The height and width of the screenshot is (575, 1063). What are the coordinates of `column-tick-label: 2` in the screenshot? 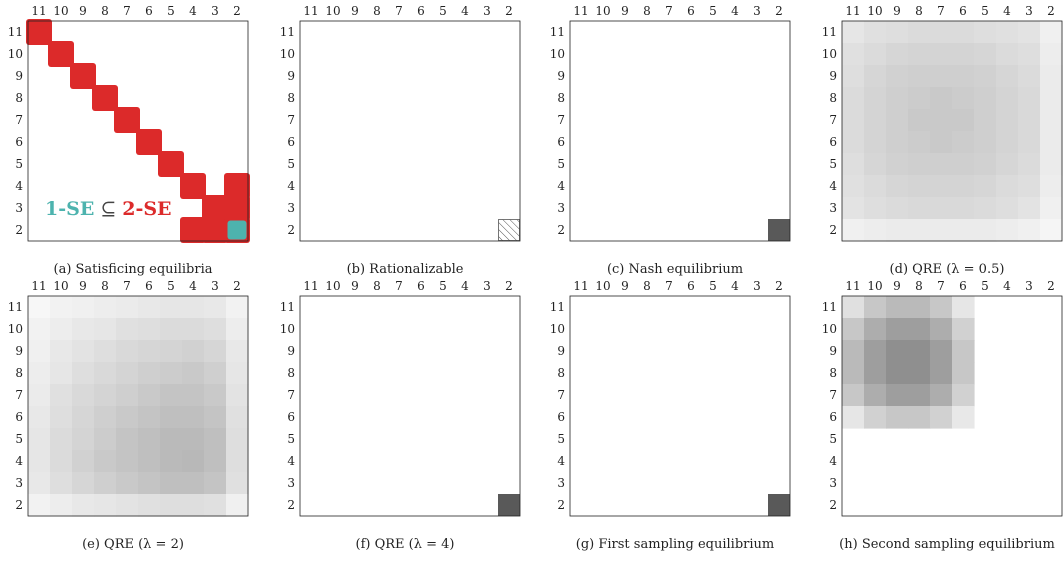 It's located at (509, 286).